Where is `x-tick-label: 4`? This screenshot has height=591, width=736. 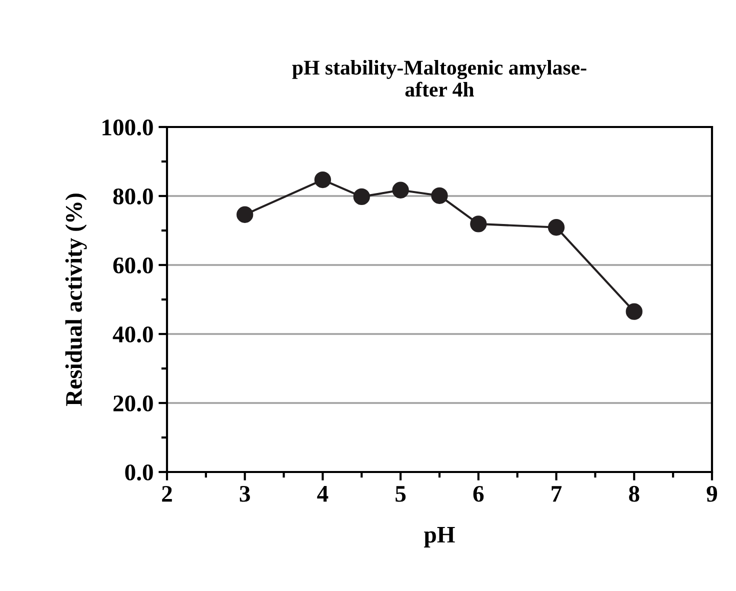 x-tick-label: 4 is located at coordinates (322, 494).